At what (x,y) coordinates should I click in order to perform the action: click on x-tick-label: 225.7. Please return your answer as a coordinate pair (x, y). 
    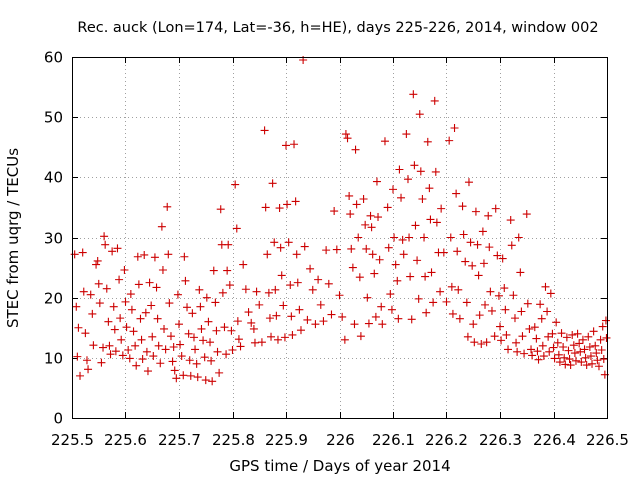
    Looking at the image, I should click on (179, 440).